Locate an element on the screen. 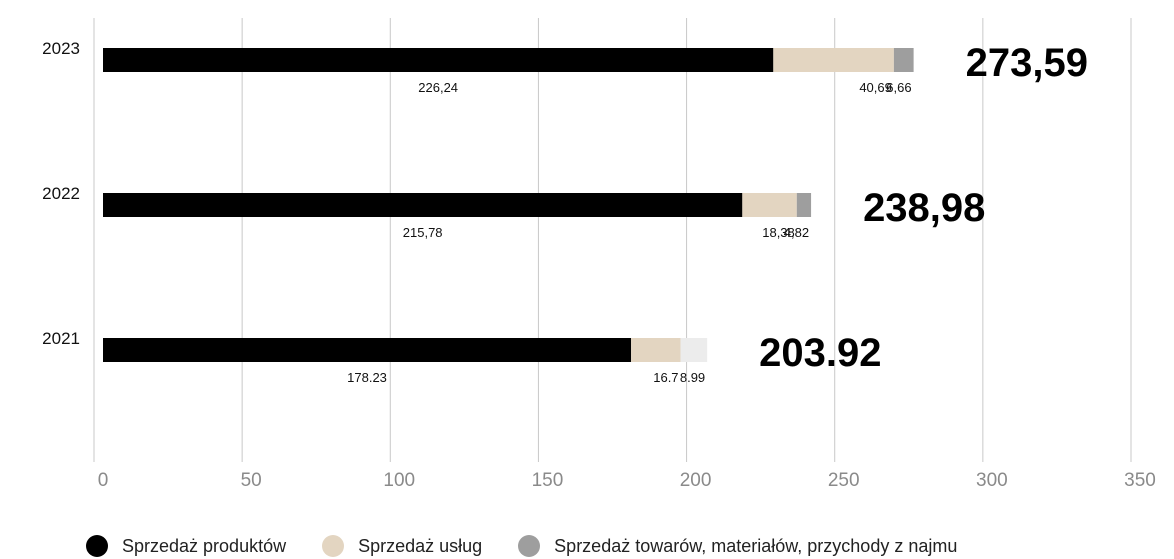  x-tick-label: 50 is located at coordinates (251, 480).